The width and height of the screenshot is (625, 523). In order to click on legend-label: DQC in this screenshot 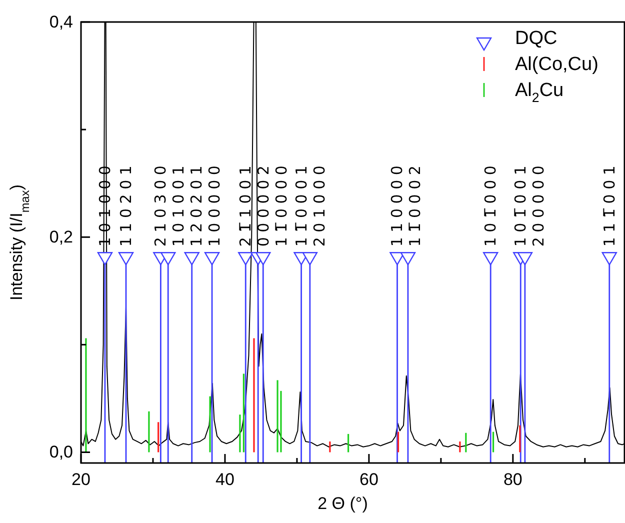, I will do `click(536, 38)`.